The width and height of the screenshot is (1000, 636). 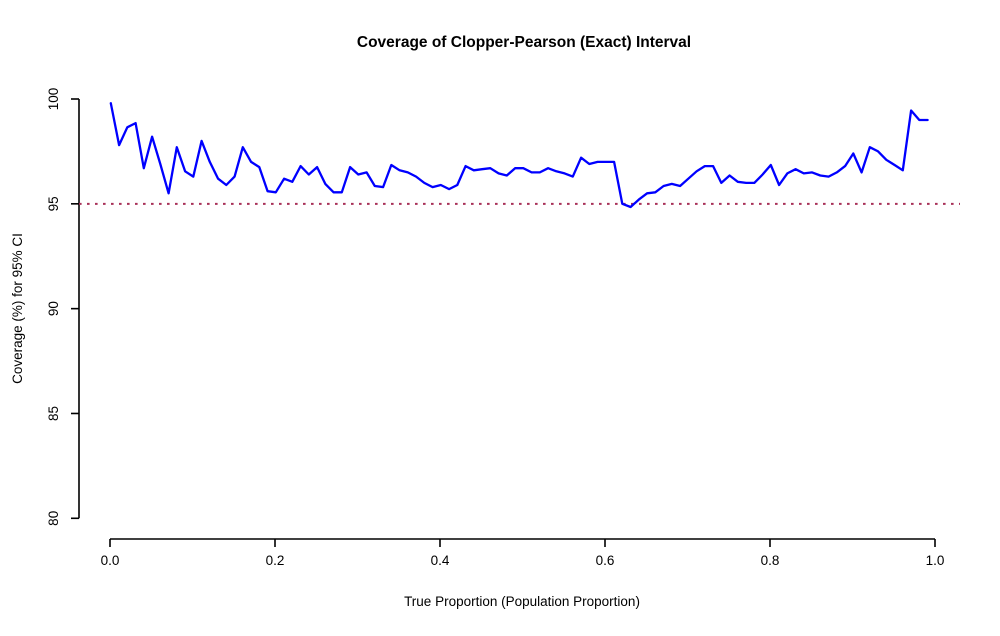 What do you see at coordinates (519, 155) in the screenshot?
I see `coverage-line` at bounding box center [519, 155].